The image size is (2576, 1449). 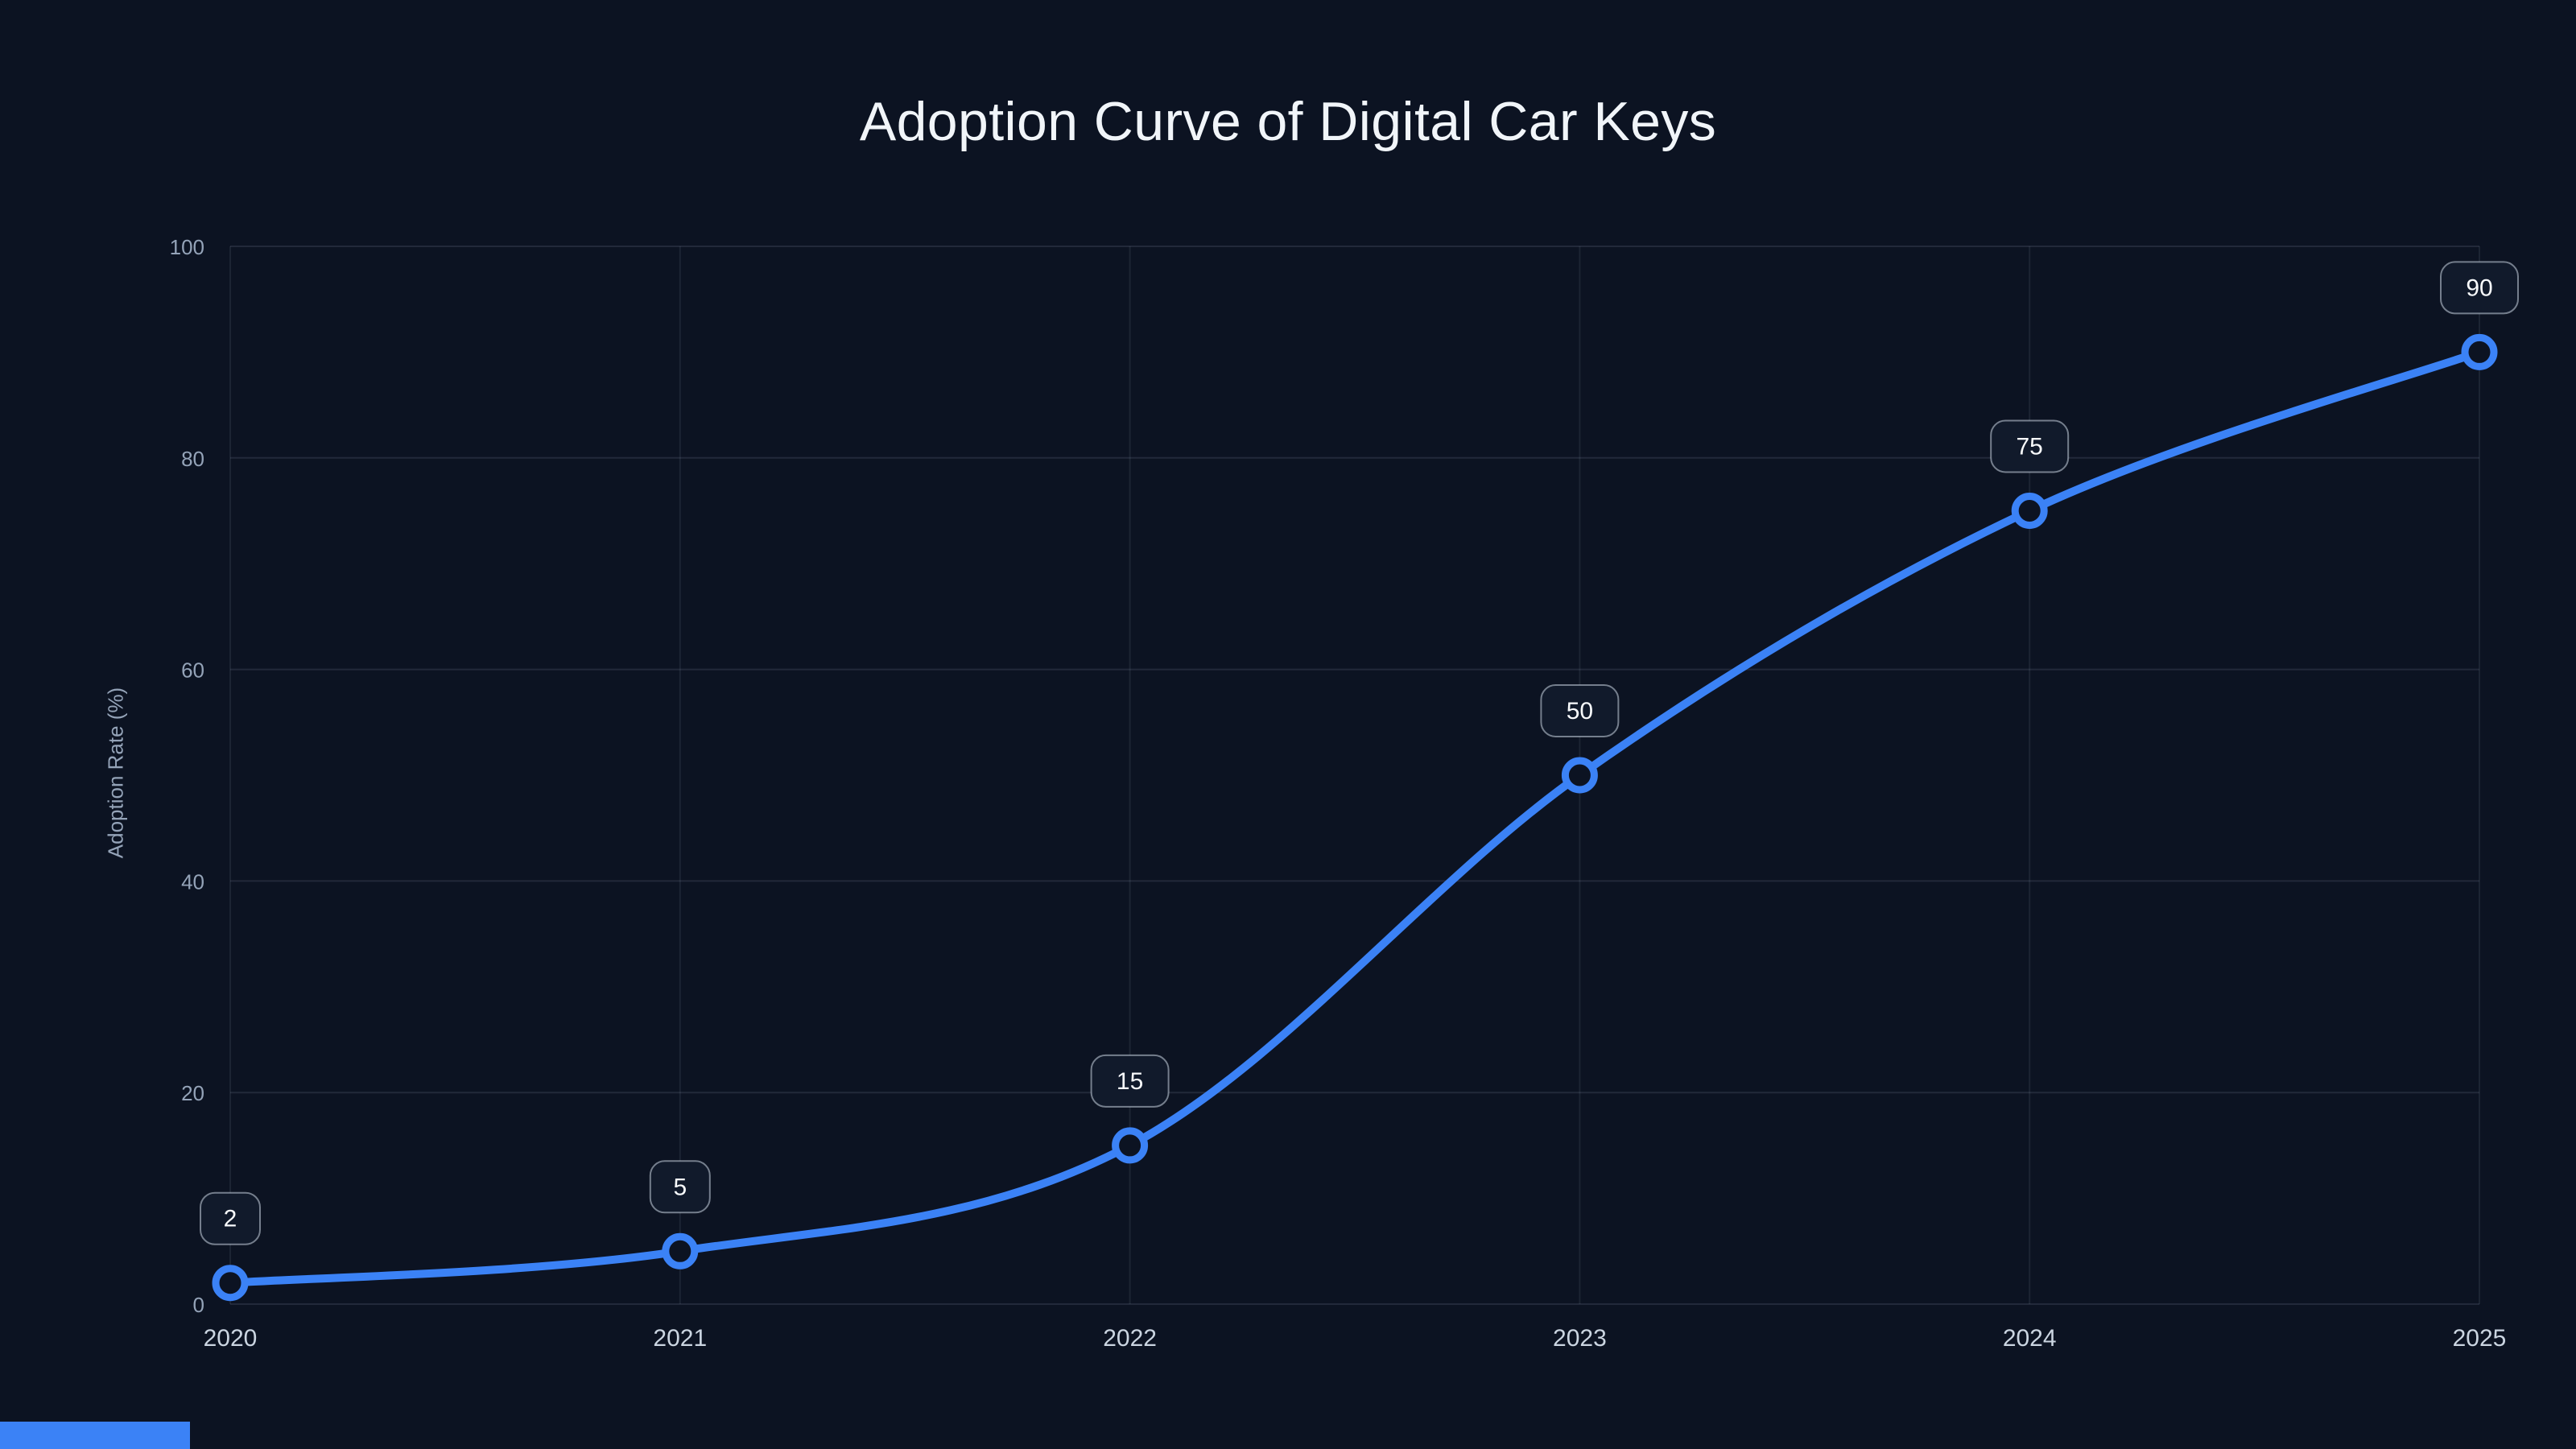 What do you see at coordinates (192, 459) in the screenshot?
I see `y-tick-label: 80` at bounding box center [192, 459].